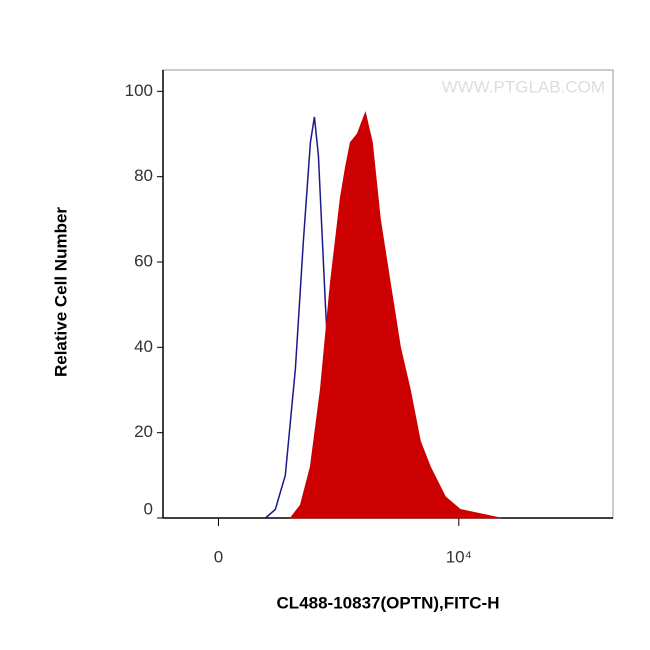  Describe the element at coordinates (143, 175) in the screenshot. I see `y-tick-label: 80` at that location.